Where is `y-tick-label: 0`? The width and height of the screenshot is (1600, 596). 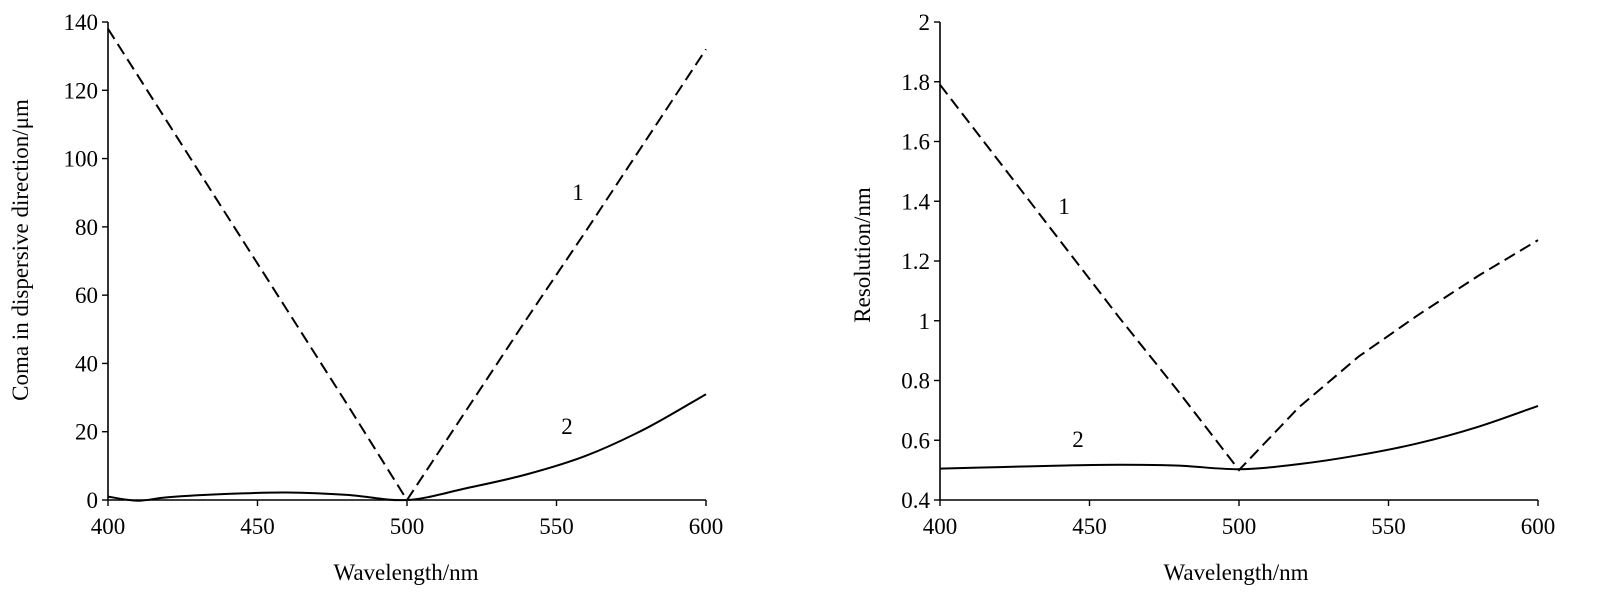 y-tick-label: 0 is located at coordinates (93, 500).